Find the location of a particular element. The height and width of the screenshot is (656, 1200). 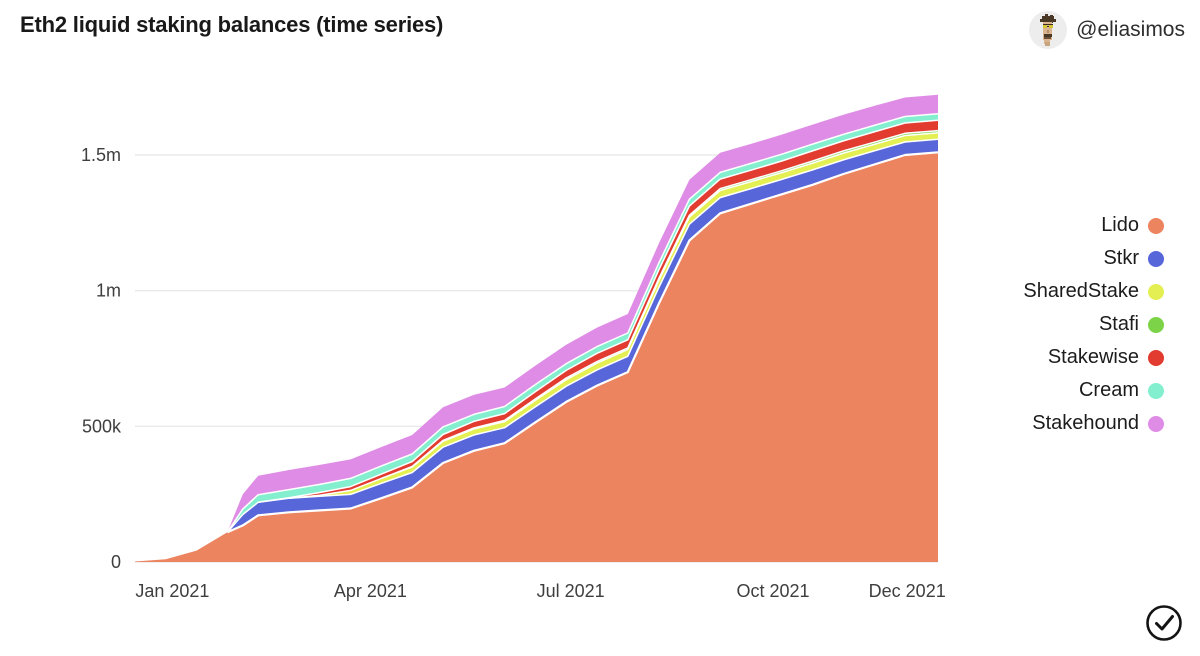

legend-label: Lido is located at coordinates (1120, 225).